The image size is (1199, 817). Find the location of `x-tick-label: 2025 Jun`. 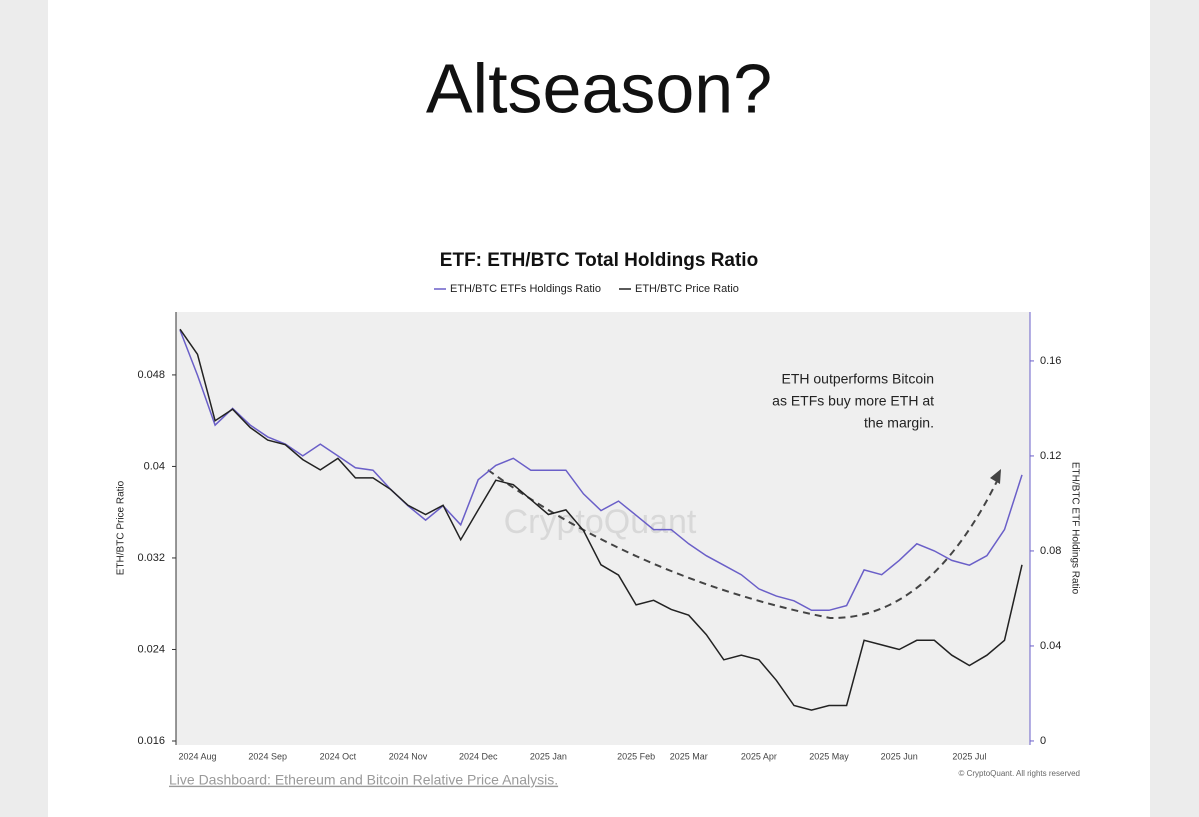

x-tick-label: 2025 Jun is located at coordinates (899, 756).